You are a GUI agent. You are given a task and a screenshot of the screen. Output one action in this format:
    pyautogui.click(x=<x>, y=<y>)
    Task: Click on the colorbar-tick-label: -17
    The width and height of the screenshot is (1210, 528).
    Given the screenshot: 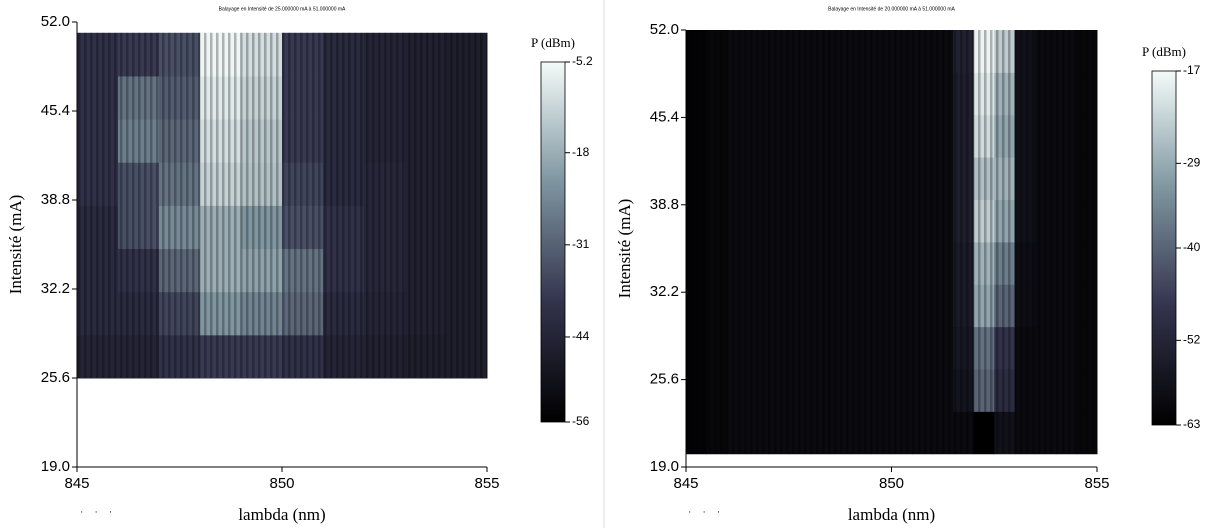 What is the action you would take?
    pyautogui.click(x=1192, y=70)
    